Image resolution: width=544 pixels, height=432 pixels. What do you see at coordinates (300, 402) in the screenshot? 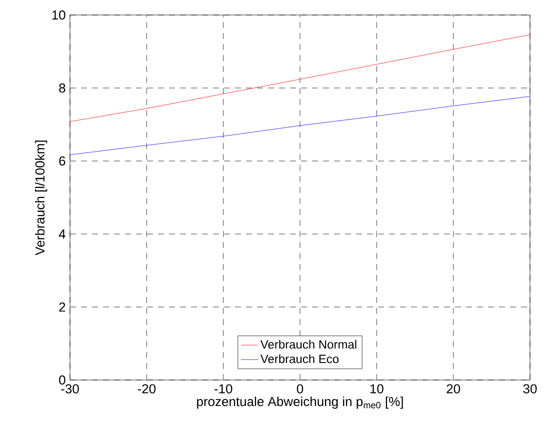
I see `x-axis-title: prozentuale Abweichung in p$_{me0}$ [%]` at bounding box center [300, 402].